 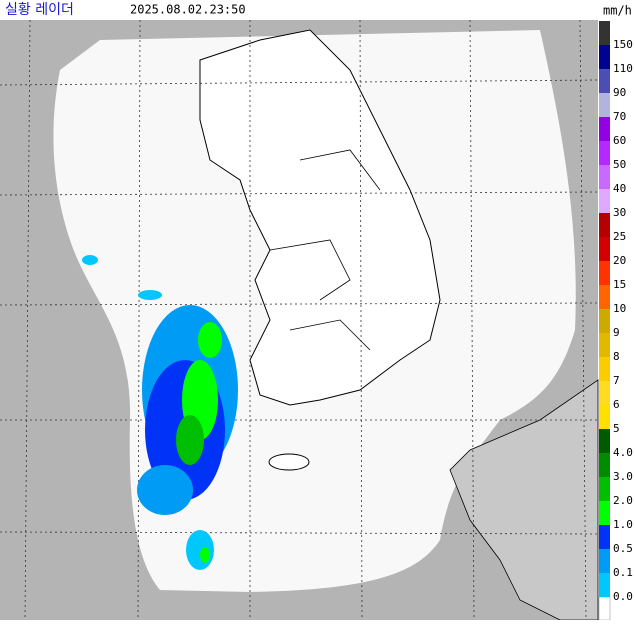 I want to click on legend-bar-bottom, so click(x=604, y=608).